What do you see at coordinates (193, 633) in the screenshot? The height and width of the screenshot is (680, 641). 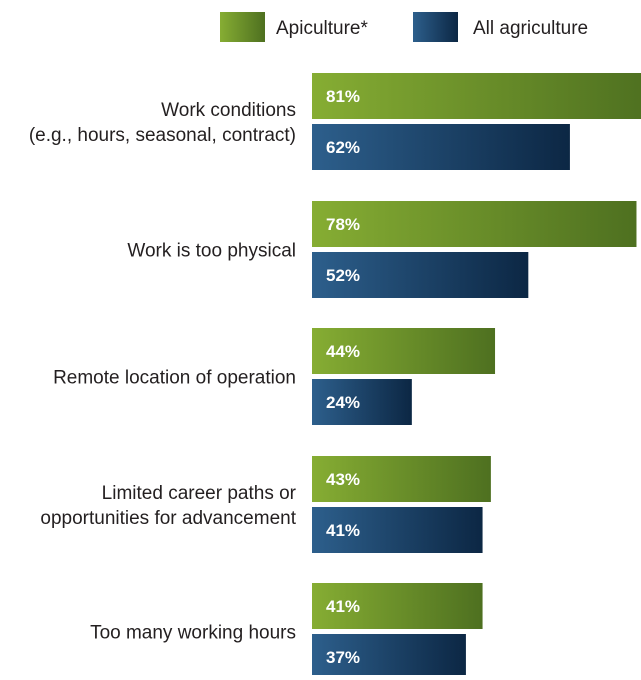 I see `category-label: Too many working hours` at bounding box center [193, 633].